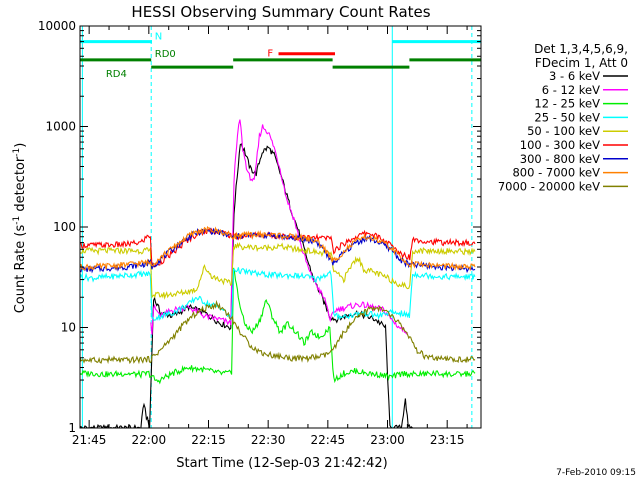 The image size is (640, 480). Describe the element at coordinates (57, 26) in the screenshot. I see `y-tick-label: 10000` at that location.